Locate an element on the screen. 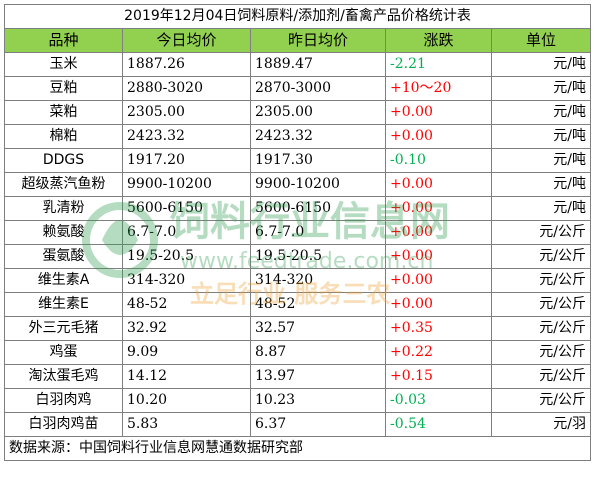  today-price-cell: 2305.00 is located at coordinates (186, 112).